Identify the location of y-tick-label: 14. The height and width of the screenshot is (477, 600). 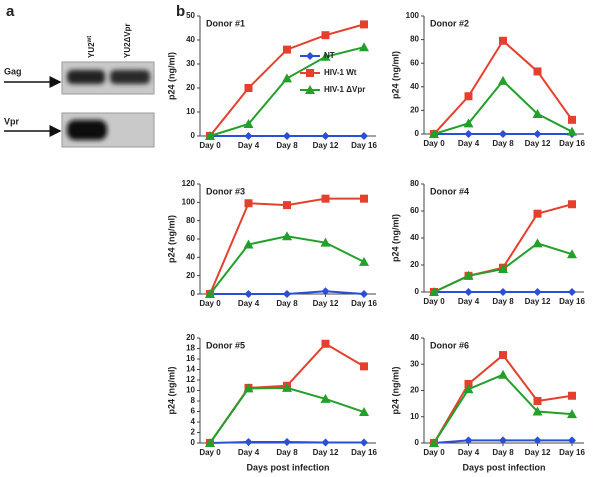
(190, 369).